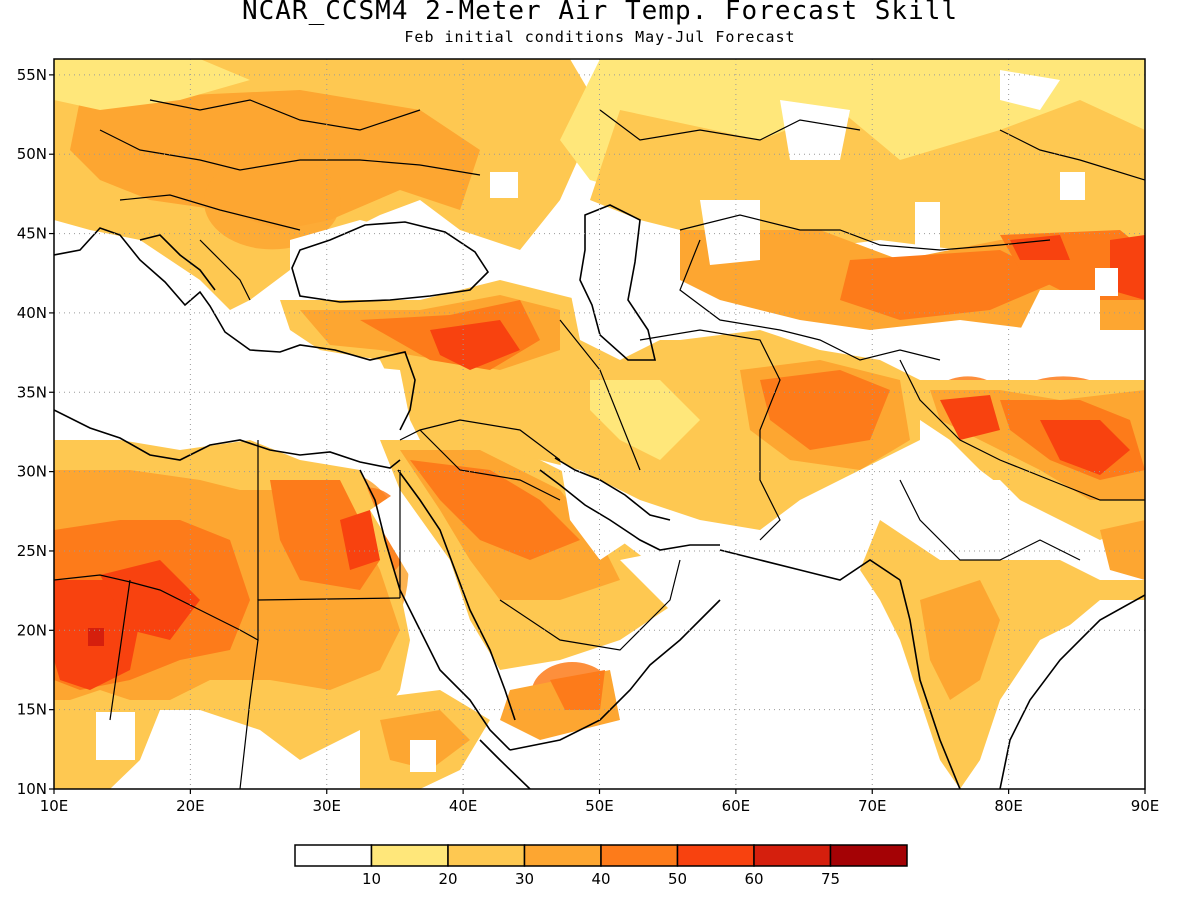  I want to click on legend-label: 30, so click(524, 879).